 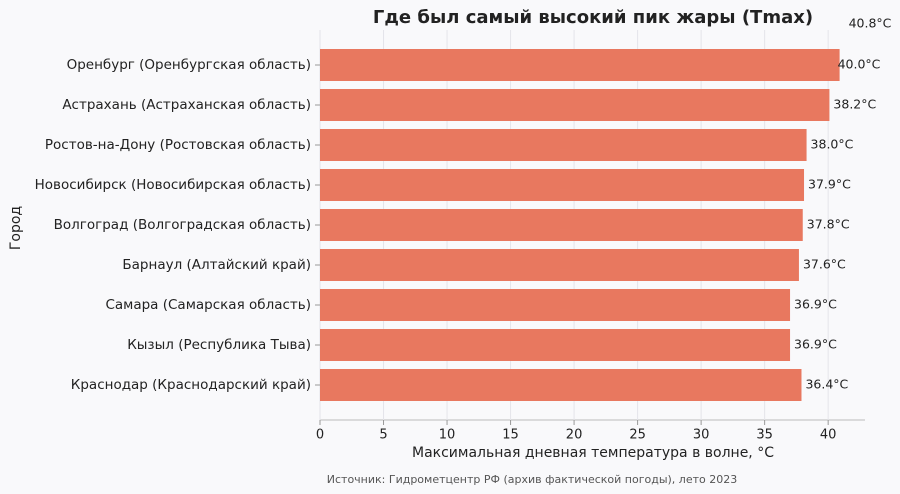 I want to click on y-tick-label: Волгоград (Волгоградская область), so click(x=182, y=225).